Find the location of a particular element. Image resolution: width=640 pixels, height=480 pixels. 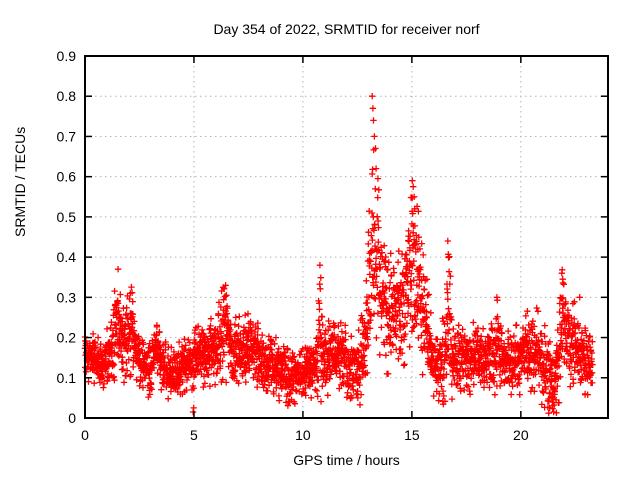

x-tick-label: 0 is located at coordinates (85, 435).